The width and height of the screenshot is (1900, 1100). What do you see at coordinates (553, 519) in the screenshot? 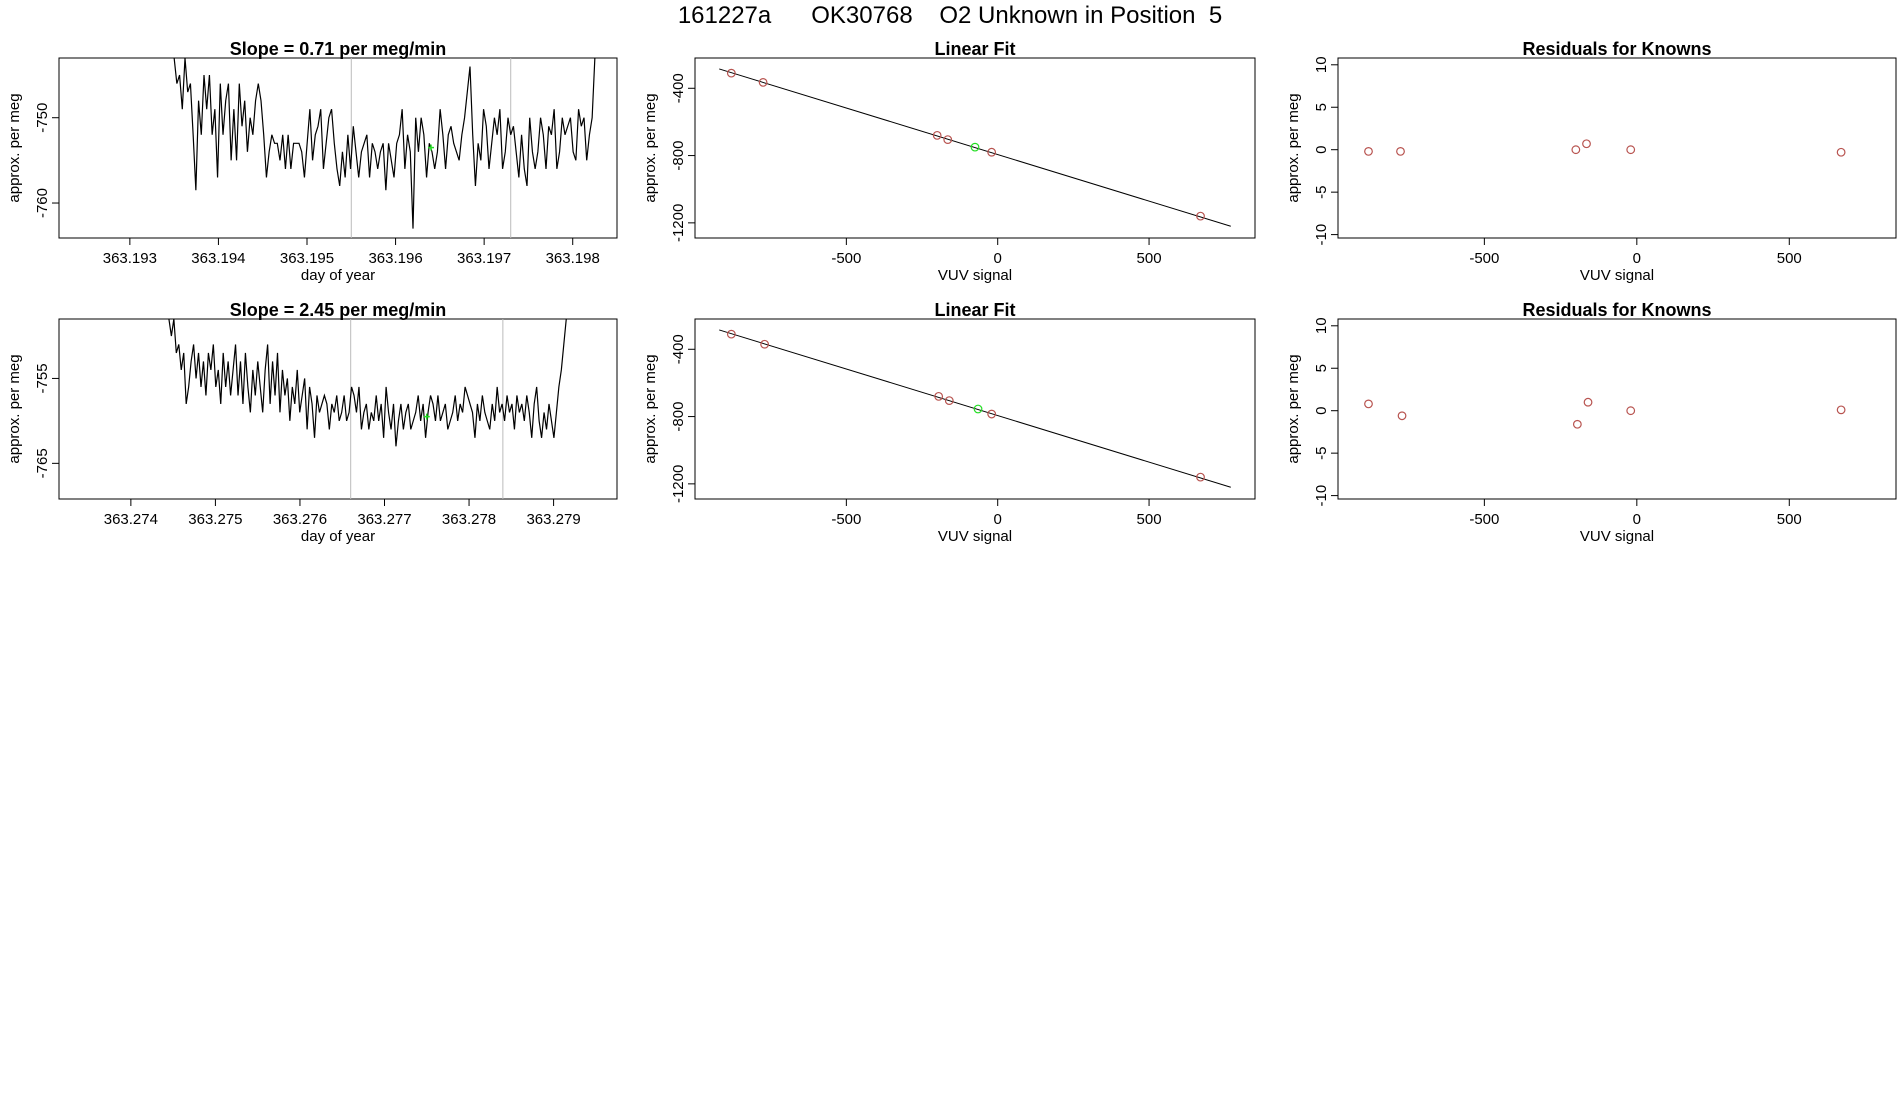
I see `x-tick-label: 363.279` at bounding box center [553, 519].